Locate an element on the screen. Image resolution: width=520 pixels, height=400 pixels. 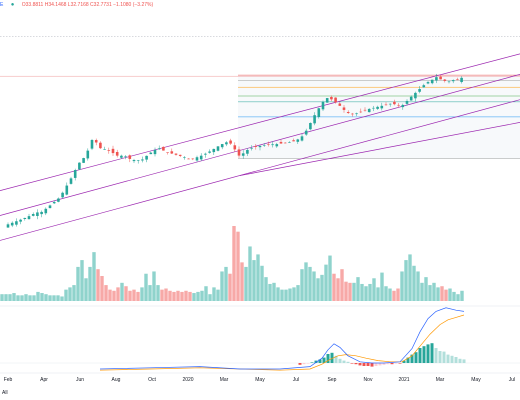
x-tick-label: Apr is located at coordinates (44, 380).